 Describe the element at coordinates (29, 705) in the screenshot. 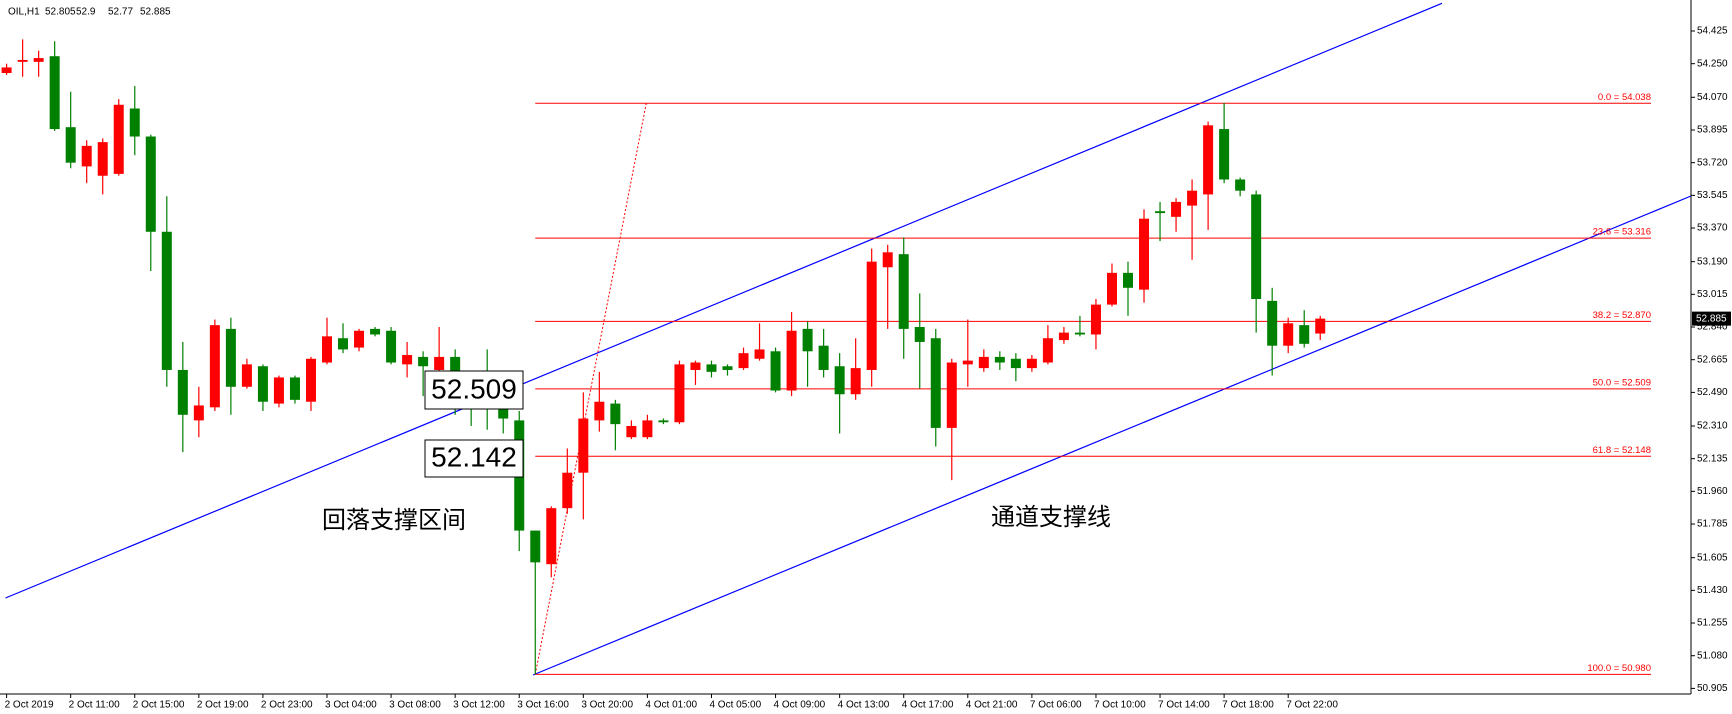

I see `x-tick-label: 2 Oct 2019` at that location.